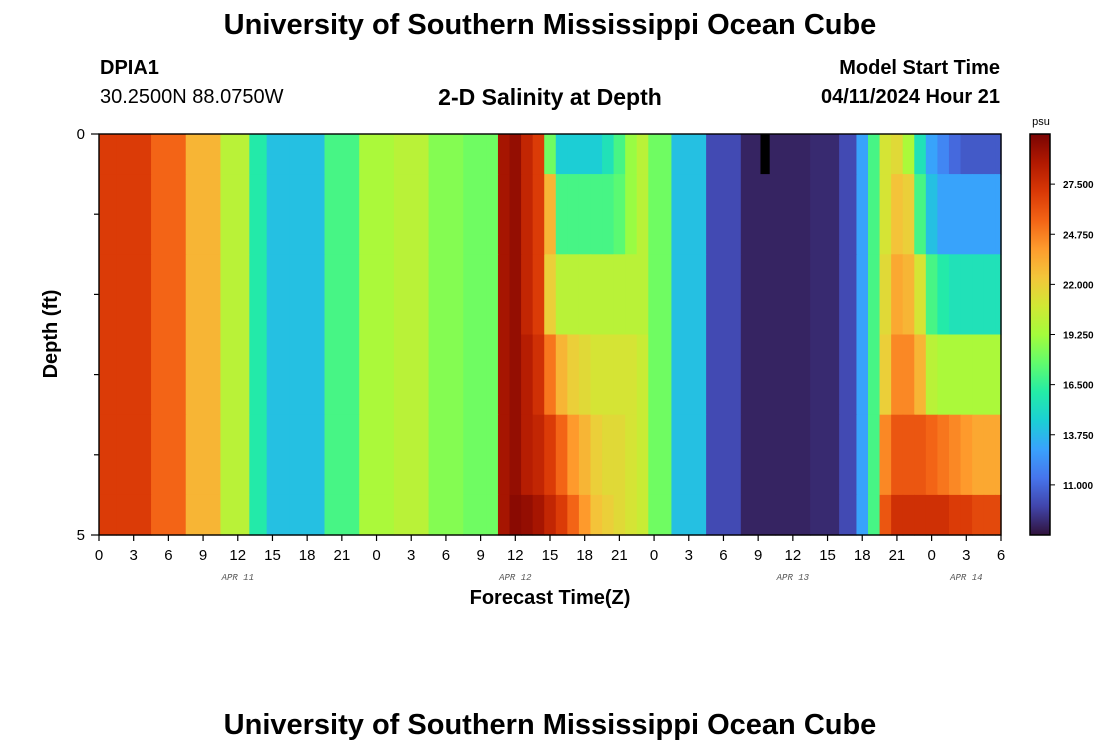  Describe the element at coordinates (1078, 336) in the screenshot. I see `colorbar-tick-label: 19.250` at that location.